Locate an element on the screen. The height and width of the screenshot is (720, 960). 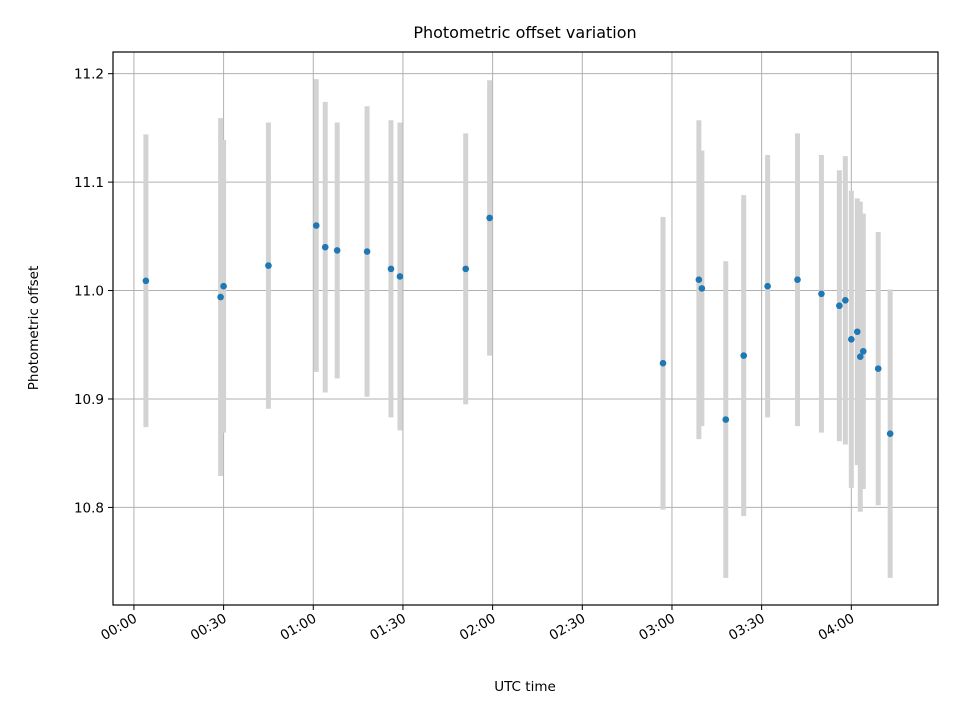
y-axis: 10.8 10.9 11.0 11.1 11.2 is located at coordinates (93, 291).